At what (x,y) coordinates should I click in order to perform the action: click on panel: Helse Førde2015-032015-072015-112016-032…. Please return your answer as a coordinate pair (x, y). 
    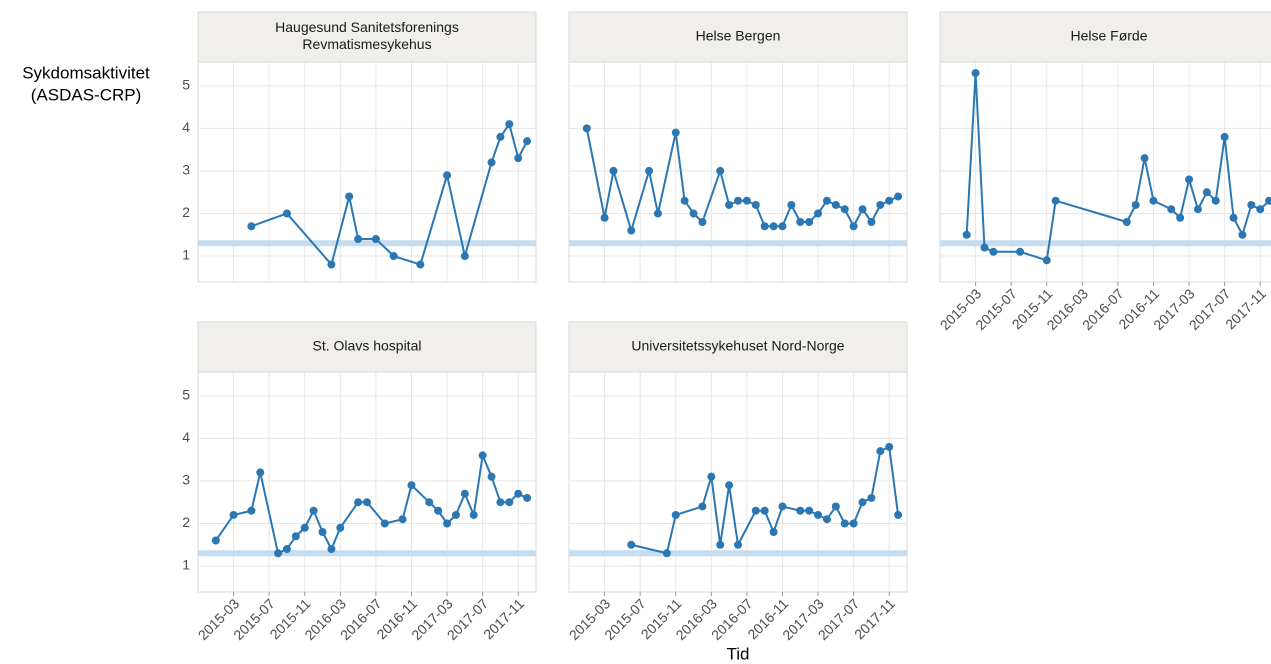
    Looking at the image, I should click on (1104, 172).